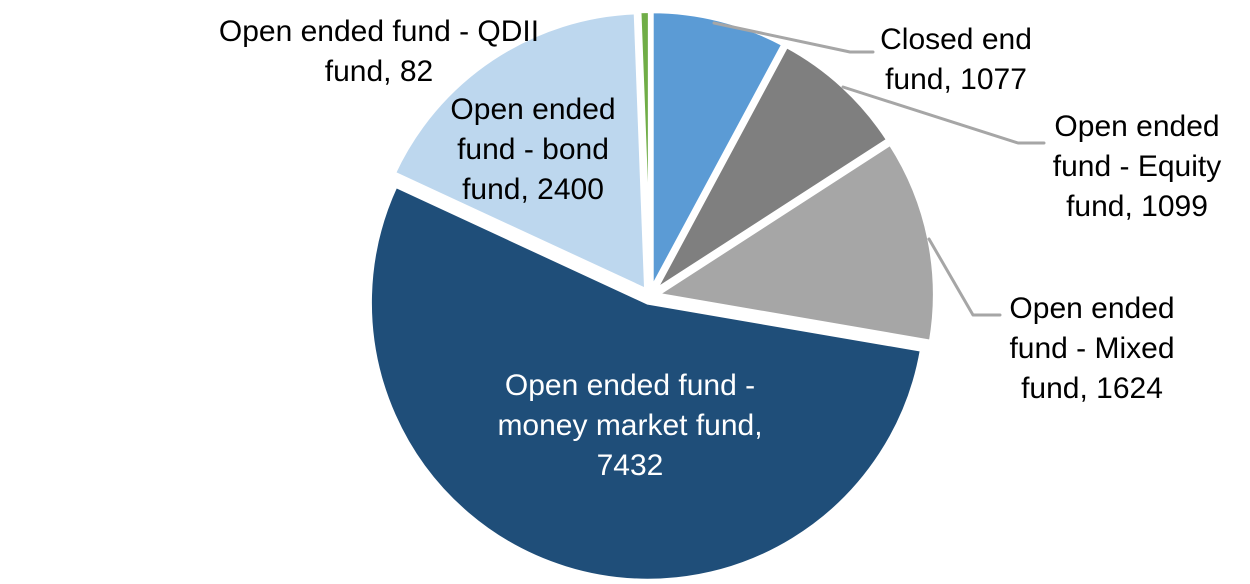 This screenshot has width=1250, height=584. Describe the element at coordinates (379, 52) in the screenshot. I see `data-label-qdii-fund: Open ended fund - QDII fund, 82` at that location.